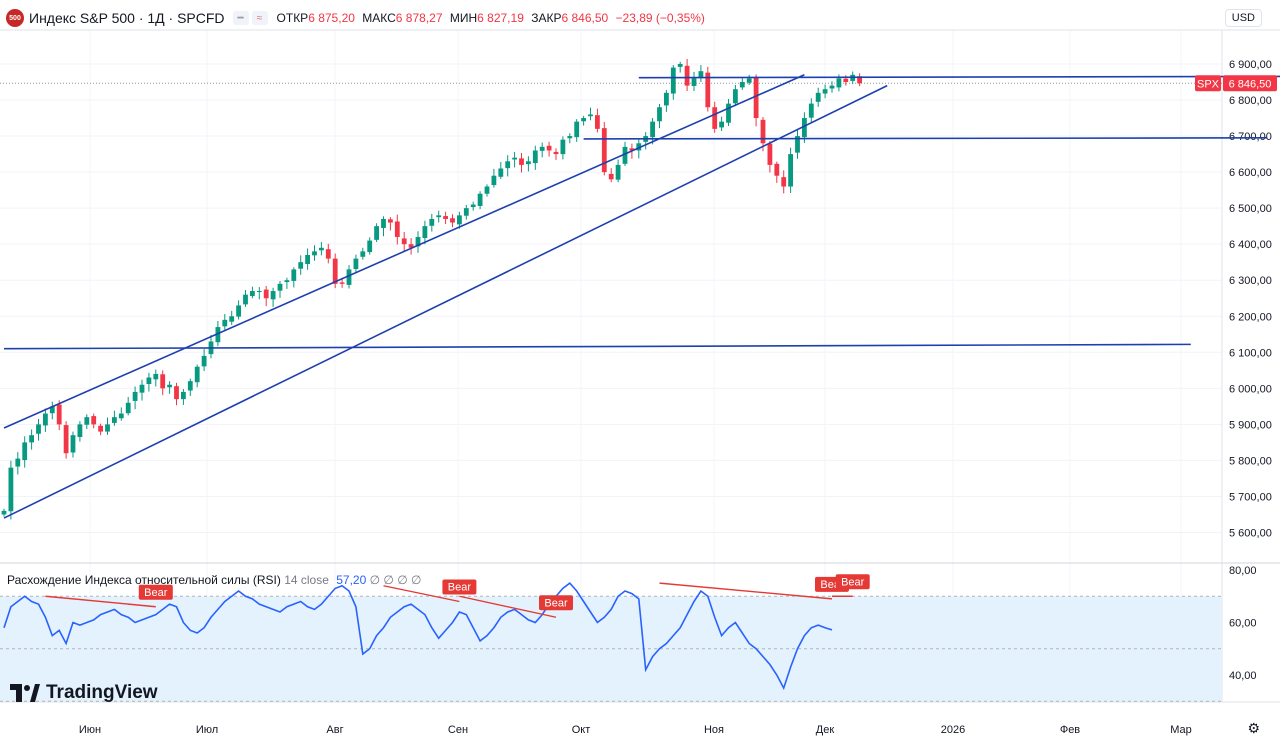 The width and height of the screenshot is (1280, 746). I want to click on y-tick-label: 5 800,00, so click(1250, 461).